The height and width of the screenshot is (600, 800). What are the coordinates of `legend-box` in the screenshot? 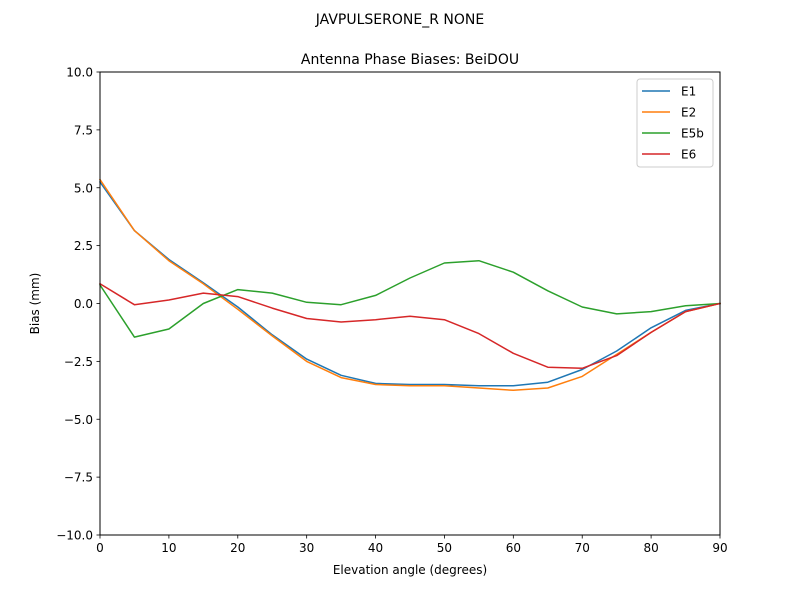 It's located at (675, 123).